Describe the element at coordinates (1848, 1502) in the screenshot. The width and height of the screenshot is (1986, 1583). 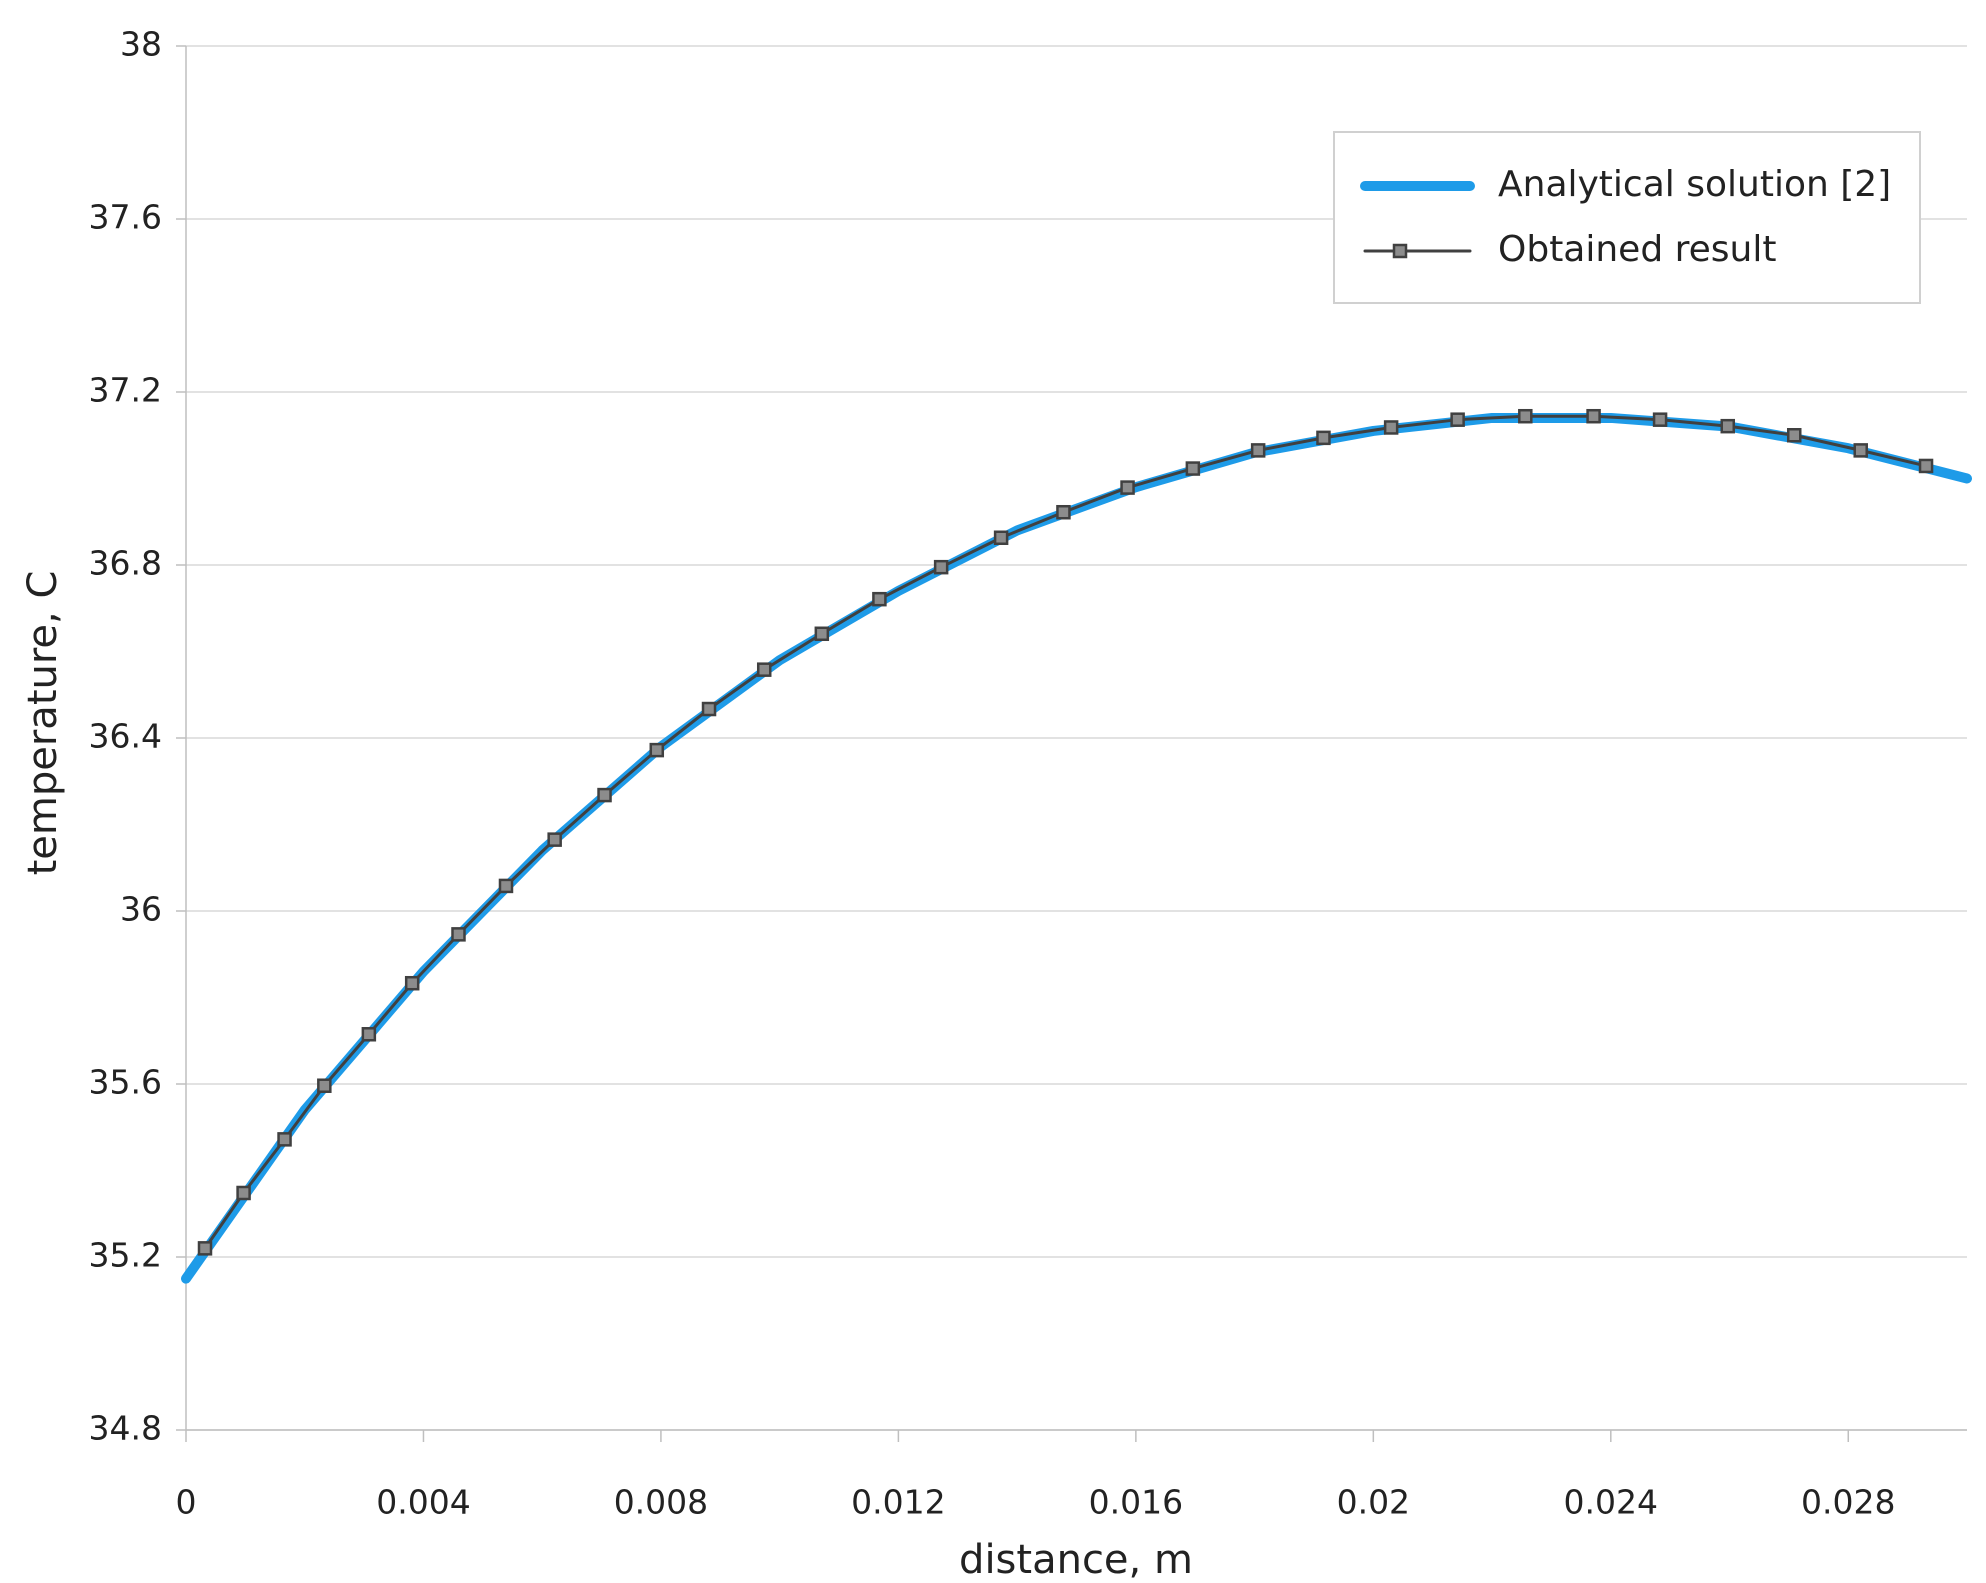
I see `x-tick-label: 0.028` at that location.